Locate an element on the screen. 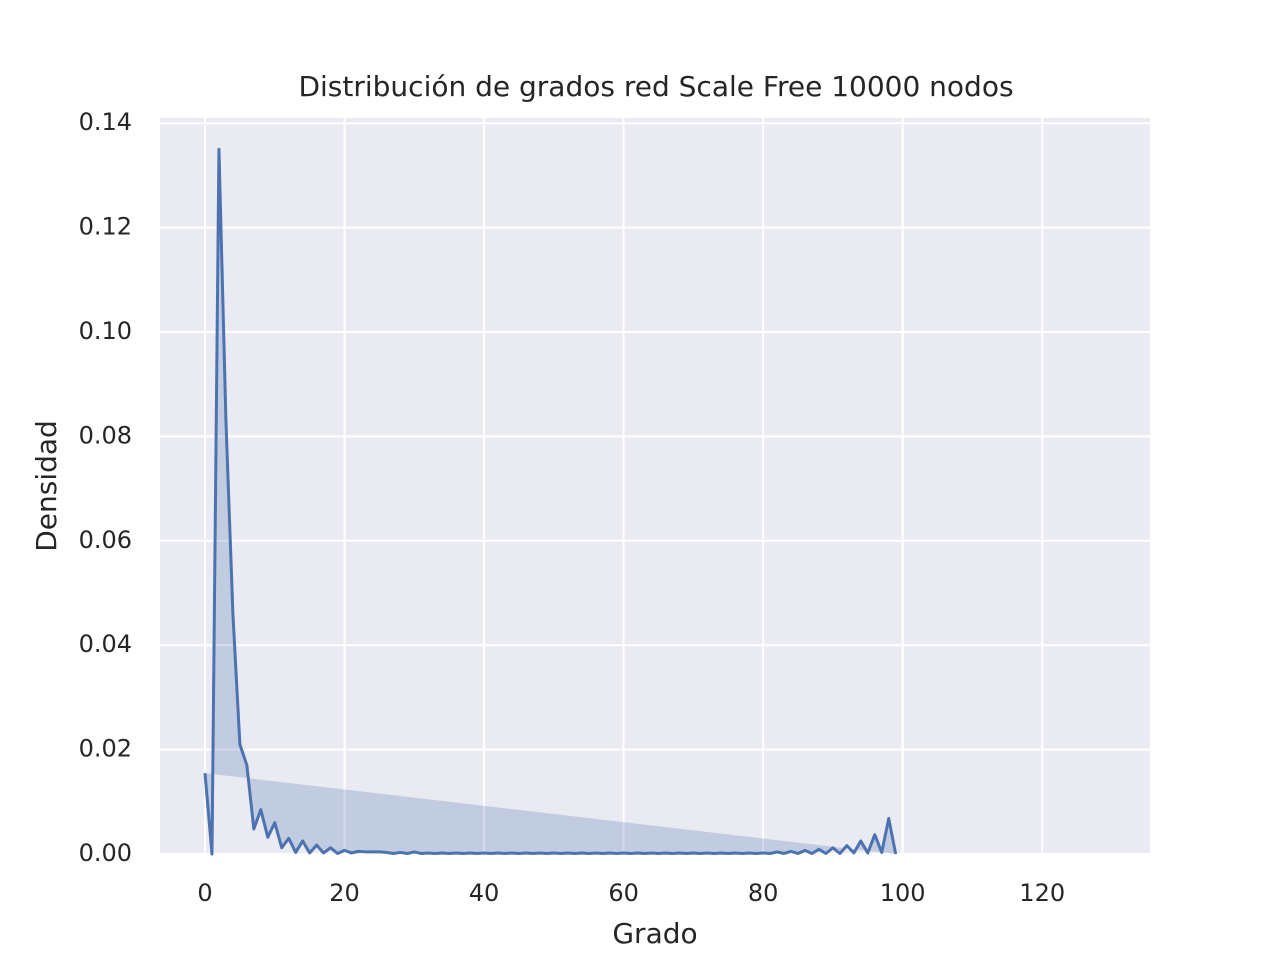 This screenshot has height=960, width=1280. y-tick-label: 0.06 is located at coordinates (105, 540).